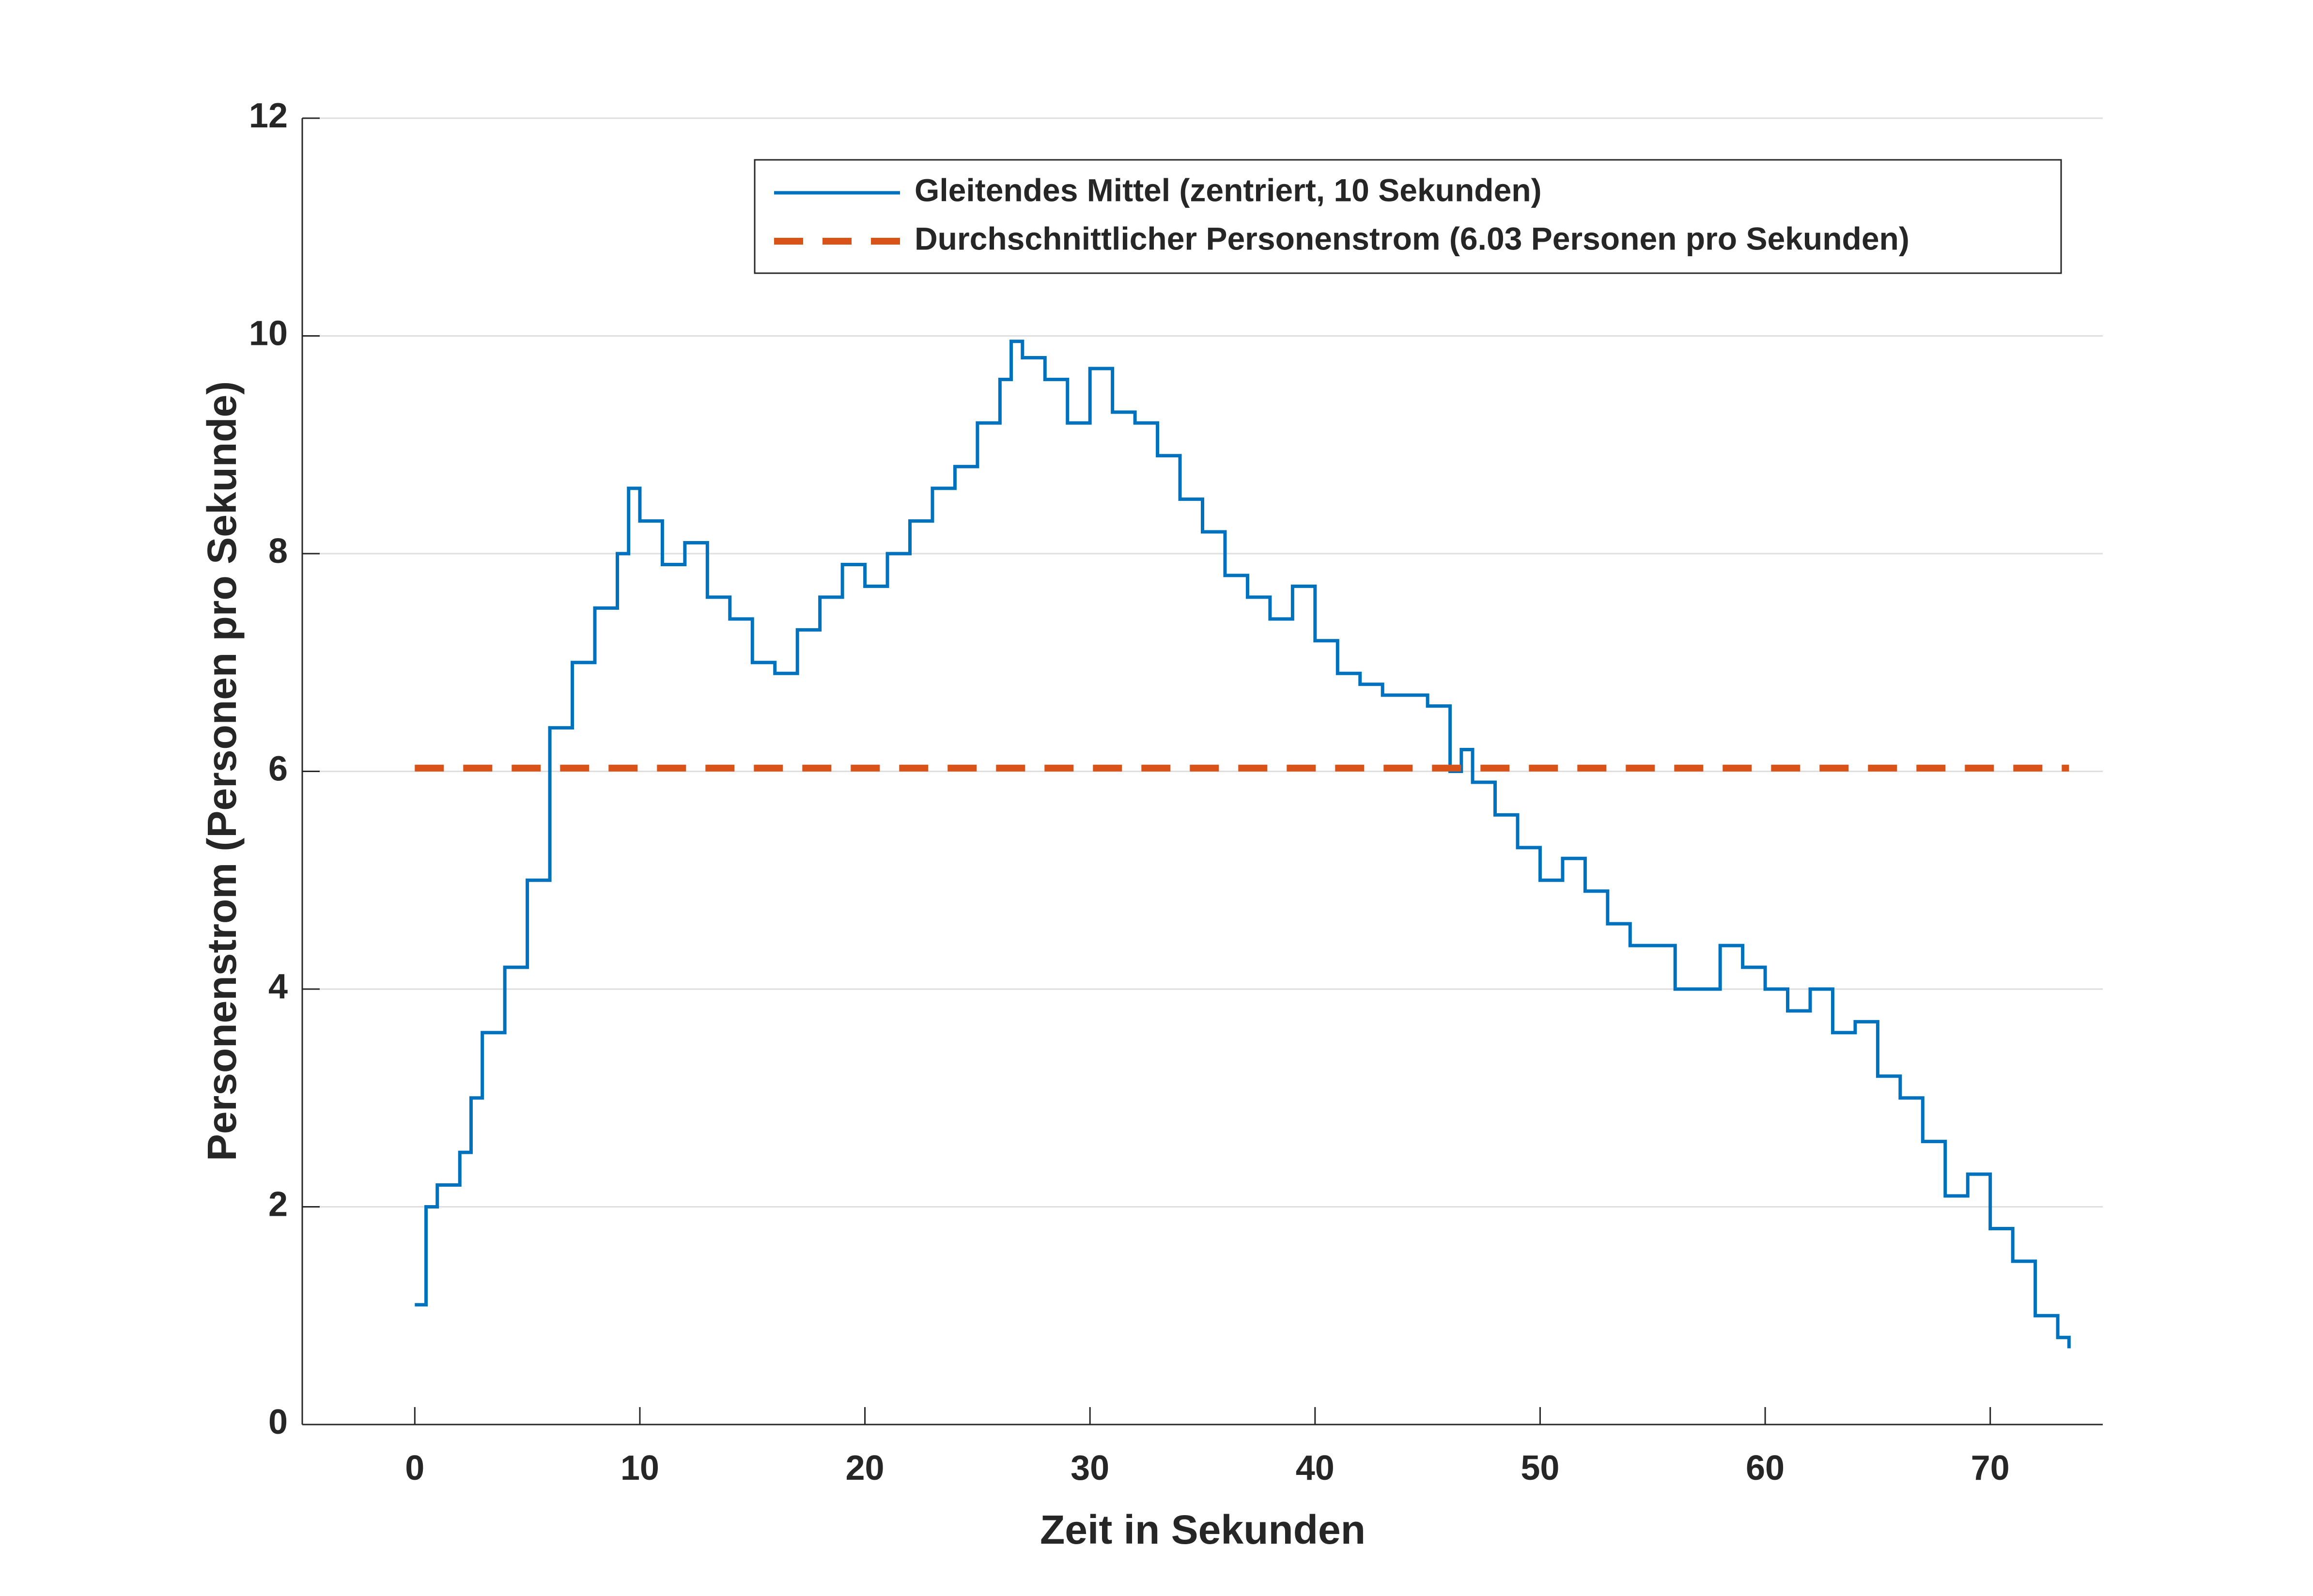 The image size is (2313, 1596). What do you see at coordinates (1991, 1468) in the screenshot?
I see `x-tick-label: 70` at bounding box center [1991, 1468].